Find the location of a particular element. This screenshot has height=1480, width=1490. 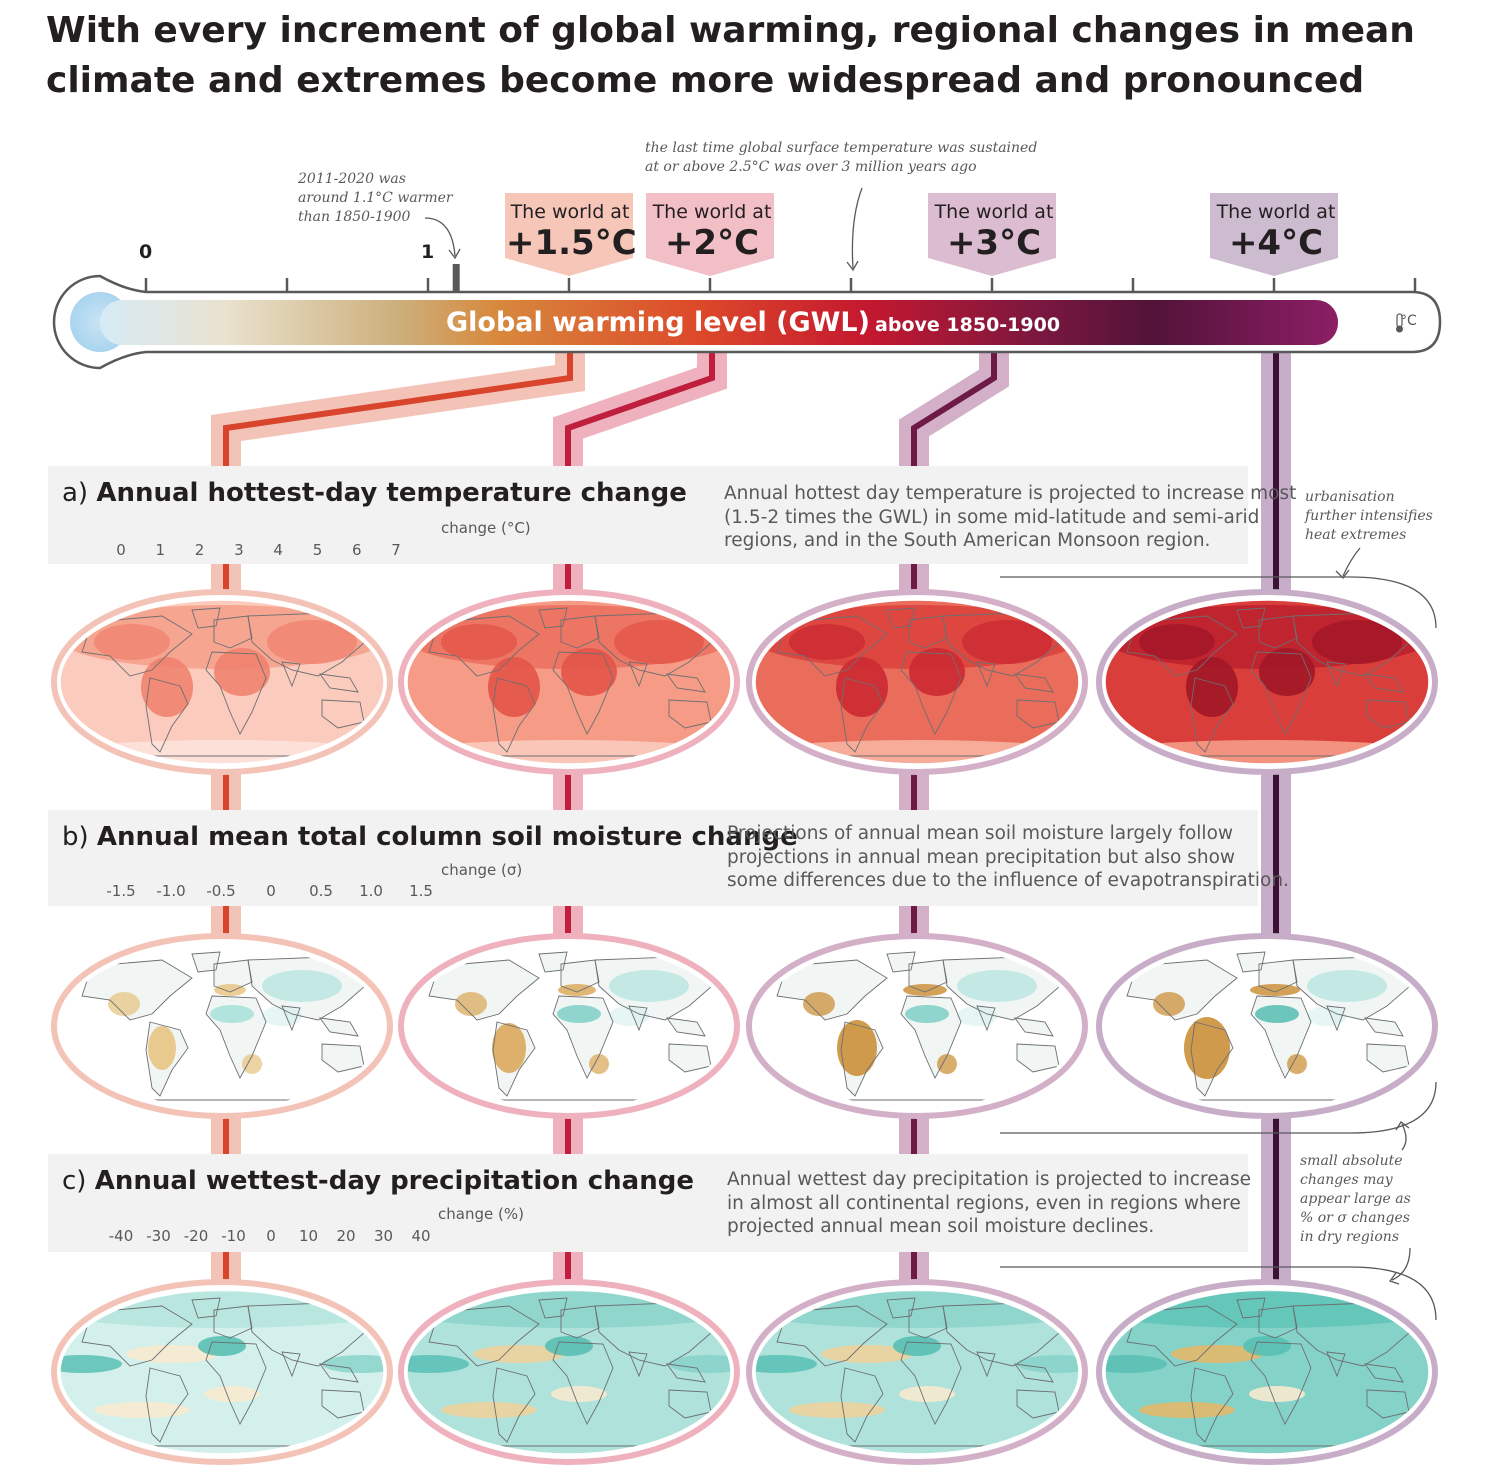

legend-tick-label: 1.5 is located at coordinates (421, 891).